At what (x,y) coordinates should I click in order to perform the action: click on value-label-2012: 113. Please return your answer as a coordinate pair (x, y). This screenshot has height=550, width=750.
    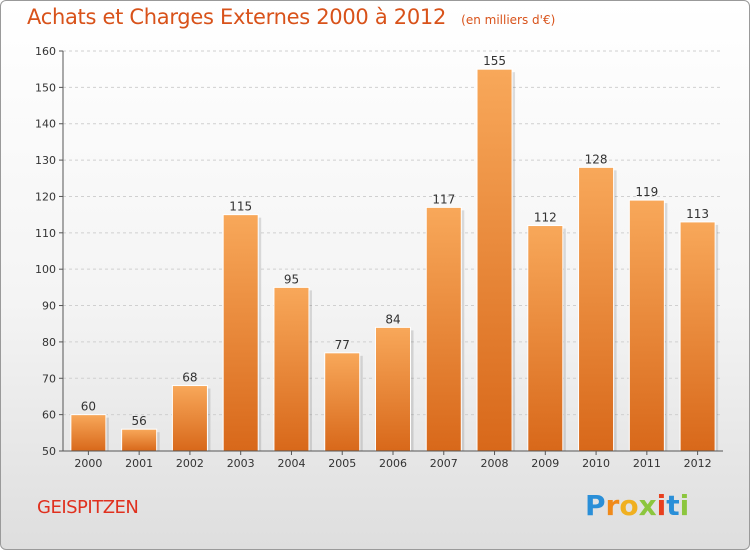
    Looking at the image, I should click on (697, 214).